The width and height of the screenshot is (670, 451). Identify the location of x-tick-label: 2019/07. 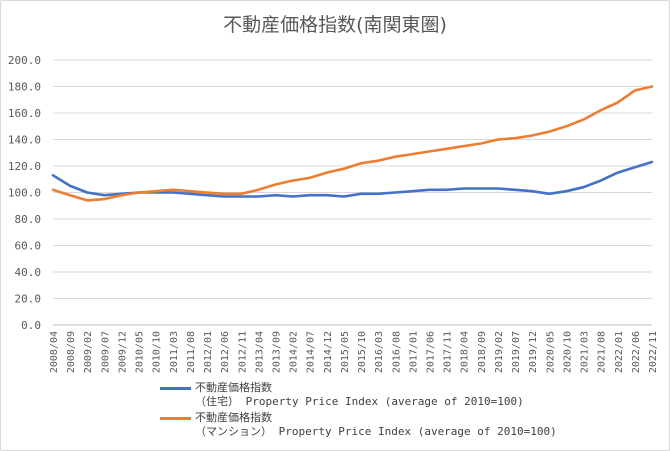
(516, 352).